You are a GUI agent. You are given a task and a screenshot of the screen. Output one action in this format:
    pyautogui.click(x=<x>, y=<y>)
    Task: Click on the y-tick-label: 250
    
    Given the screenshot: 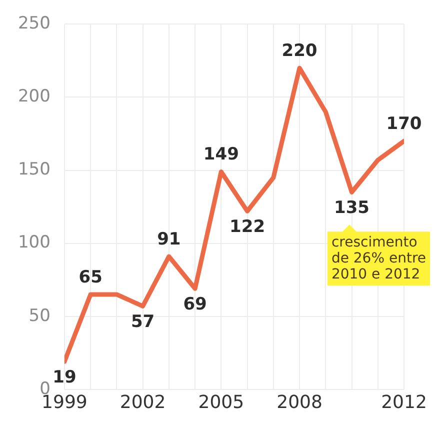 What is the action you would take?
    pyautogui.click(x=34, y=24)
    